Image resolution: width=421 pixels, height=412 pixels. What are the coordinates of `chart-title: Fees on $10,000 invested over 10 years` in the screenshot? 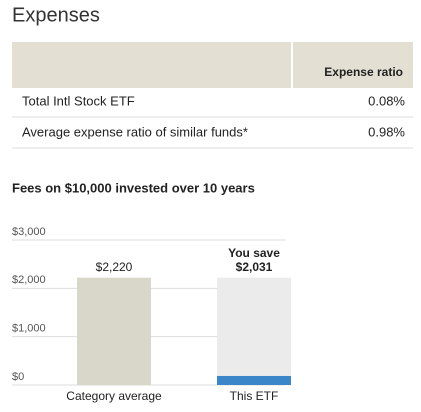 It's located at (133, 187).